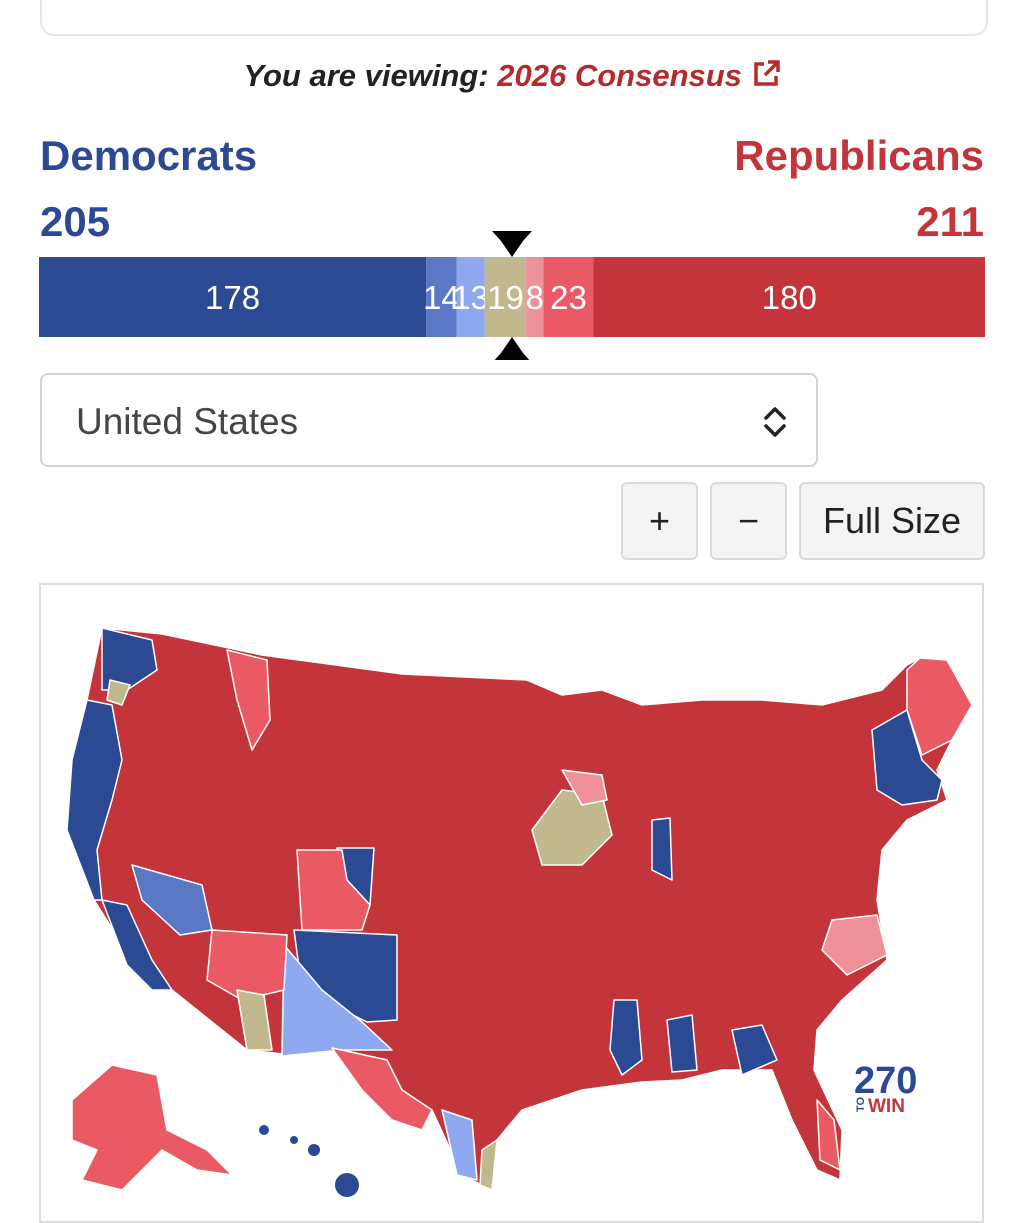 The image size is (1024, 1223). What do you see at coordinates (754, 1050) in the screenshot?
I see `district-dem-ga` at bounding box center [754, 1050].